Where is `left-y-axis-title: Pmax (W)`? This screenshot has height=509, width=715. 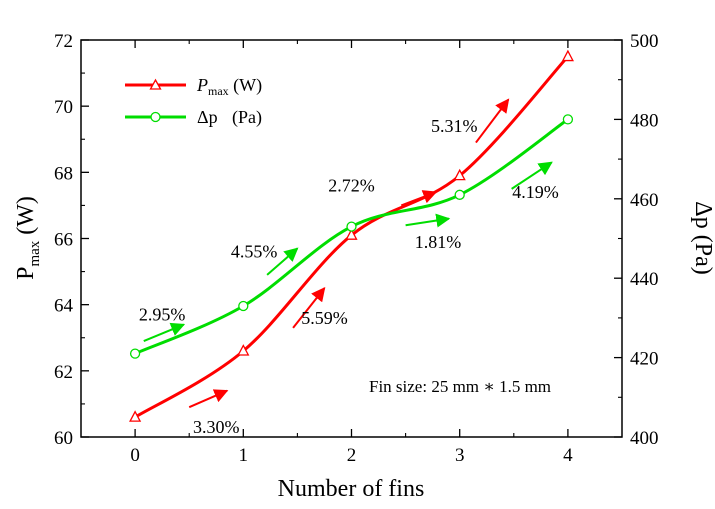 left-y-axis-title: Pmax (W) is located at coordinates (28, 238).